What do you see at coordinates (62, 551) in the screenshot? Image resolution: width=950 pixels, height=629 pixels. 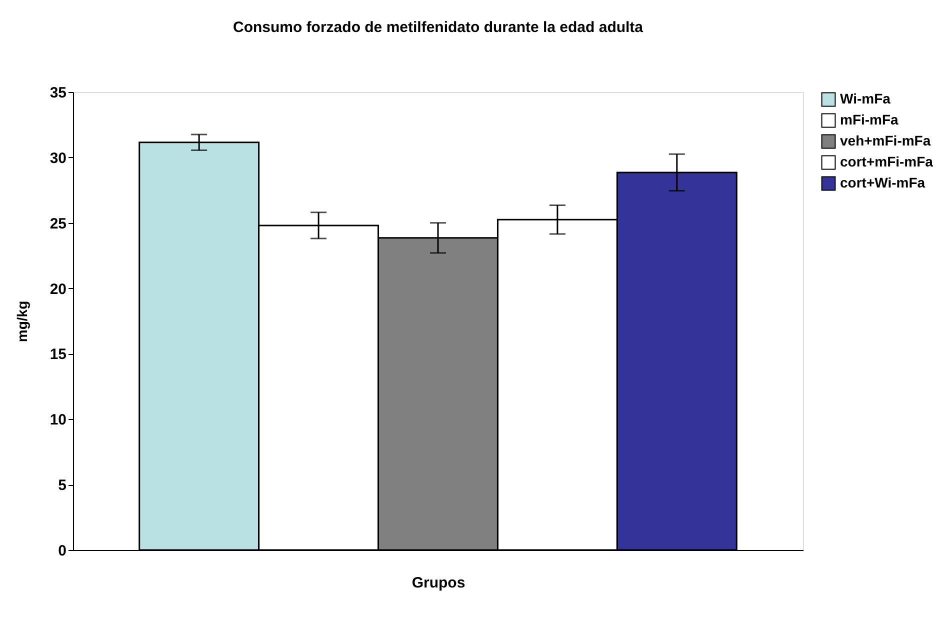 I see `y-tick-label: 0` at bounding box center [62, 551].